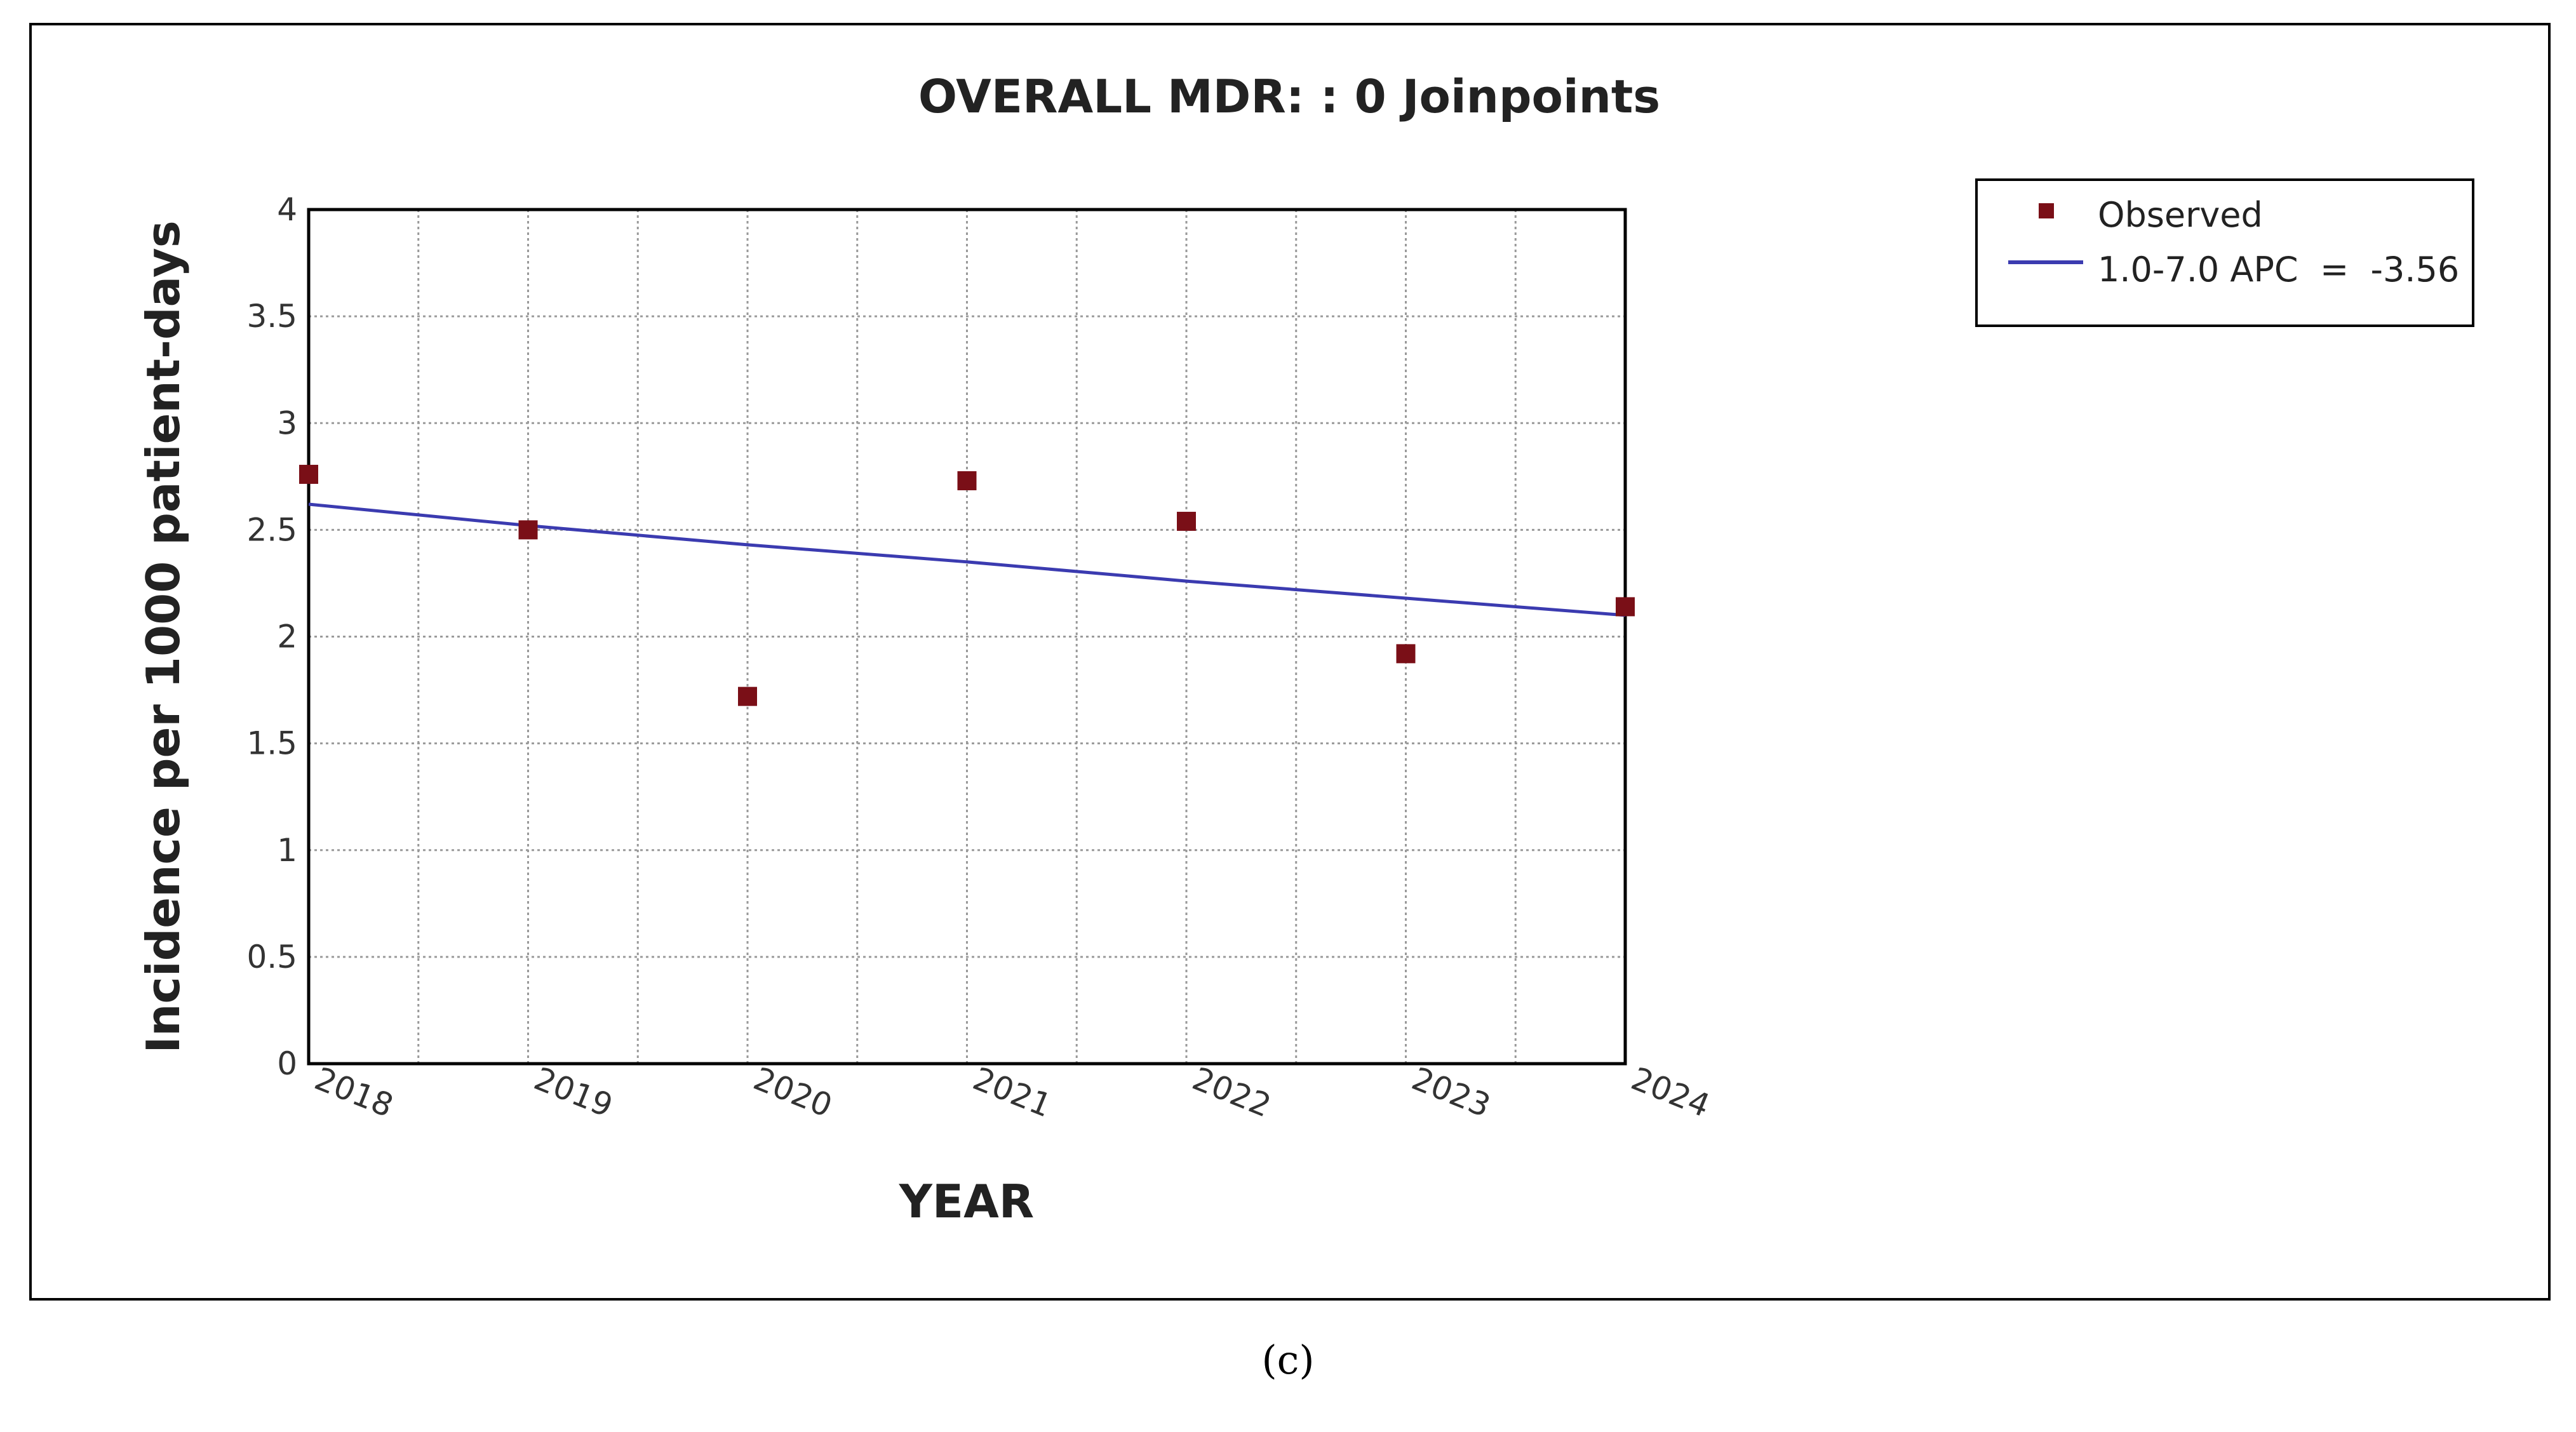  I want to click on legend-observed-marker, so click(2046, 210).